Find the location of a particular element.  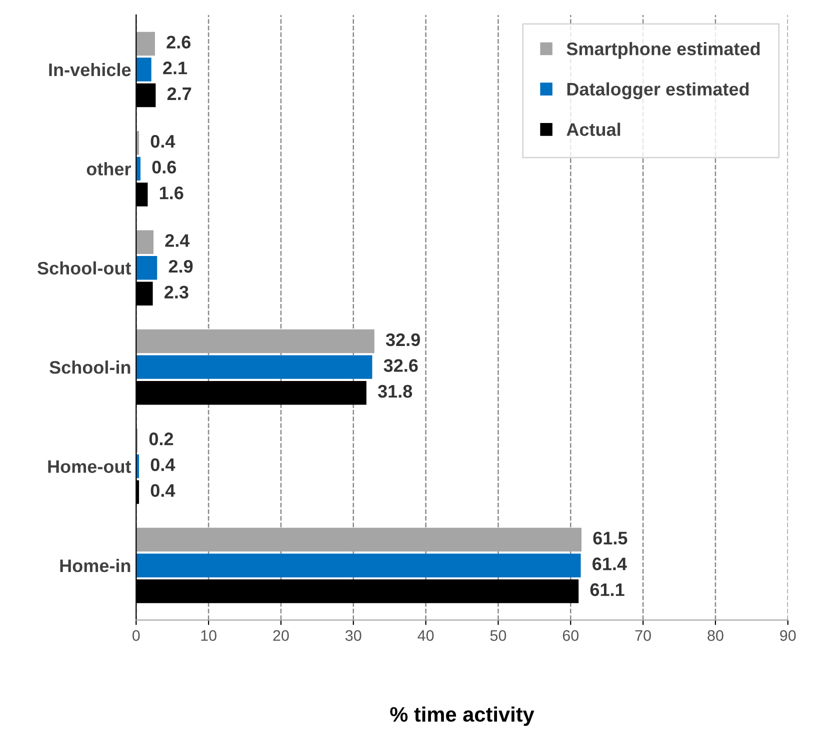

y-tick-label: Home-out is located at coordinates (90, 466).